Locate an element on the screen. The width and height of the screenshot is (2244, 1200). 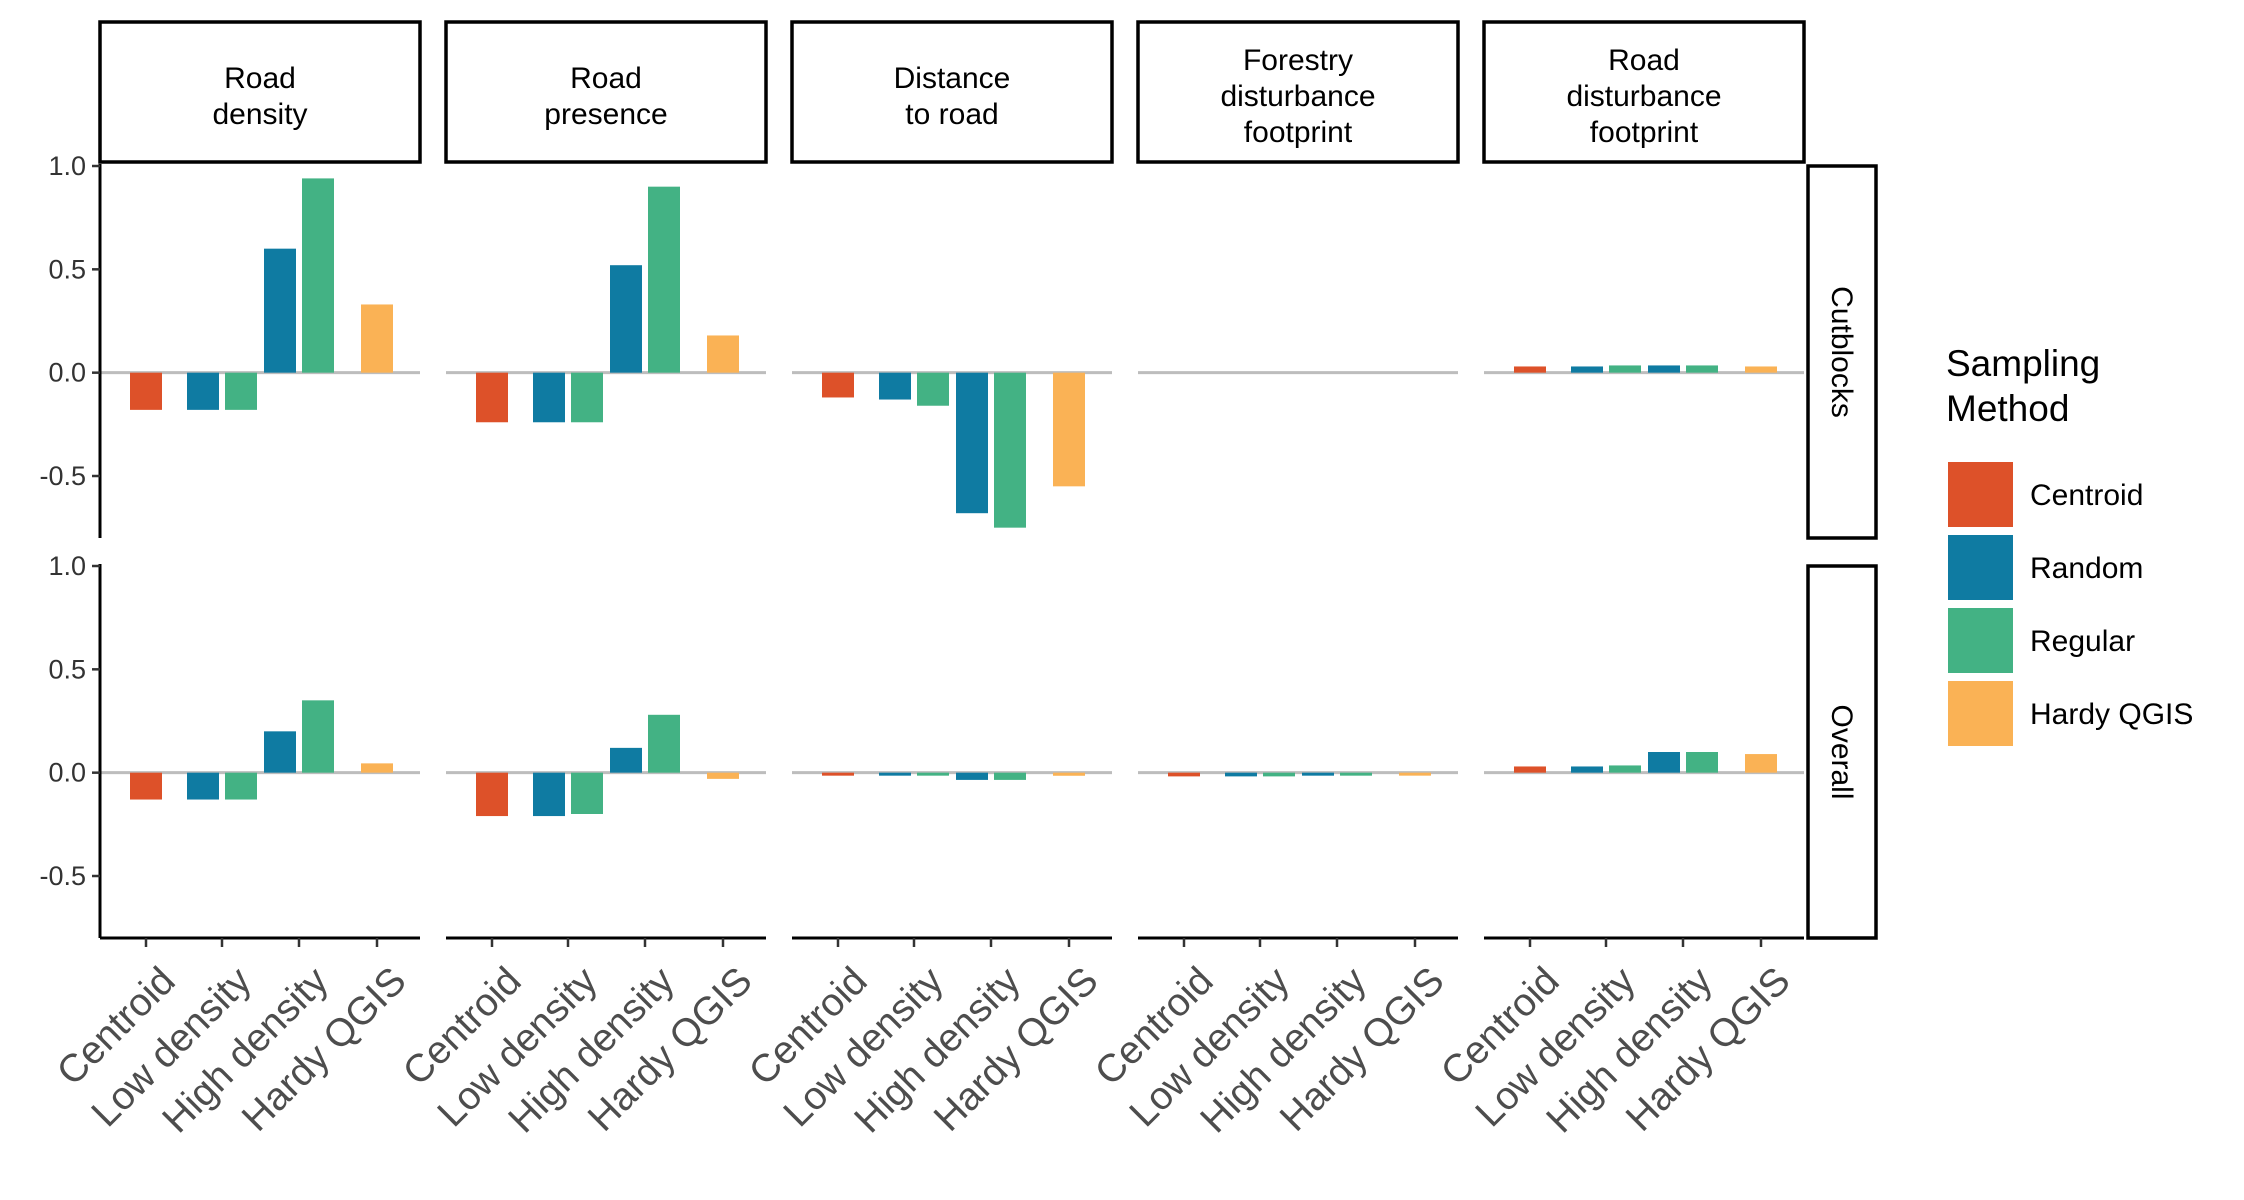
legend-item-hardy-qgis: Hardy QGIS is located at coordinates (2070, 713).